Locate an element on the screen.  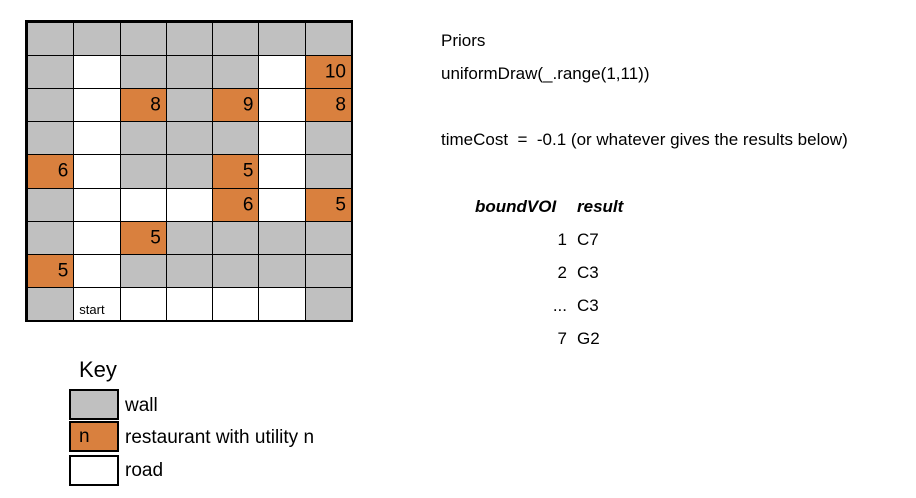
start-label: start is located at coordinates (92, 309).